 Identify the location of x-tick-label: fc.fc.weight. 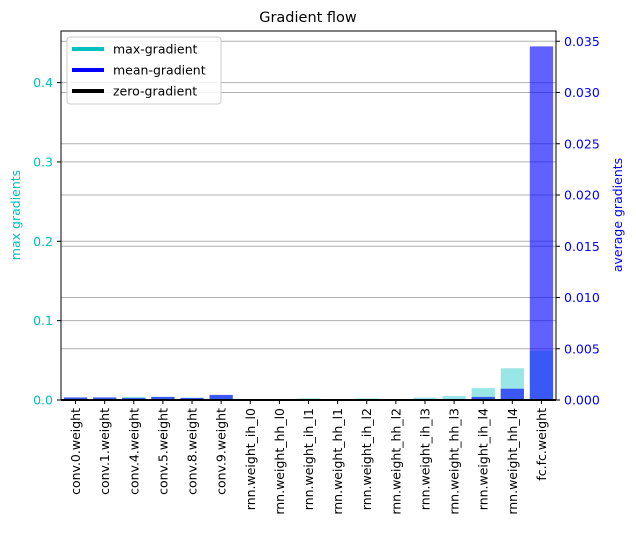
(541, 444).